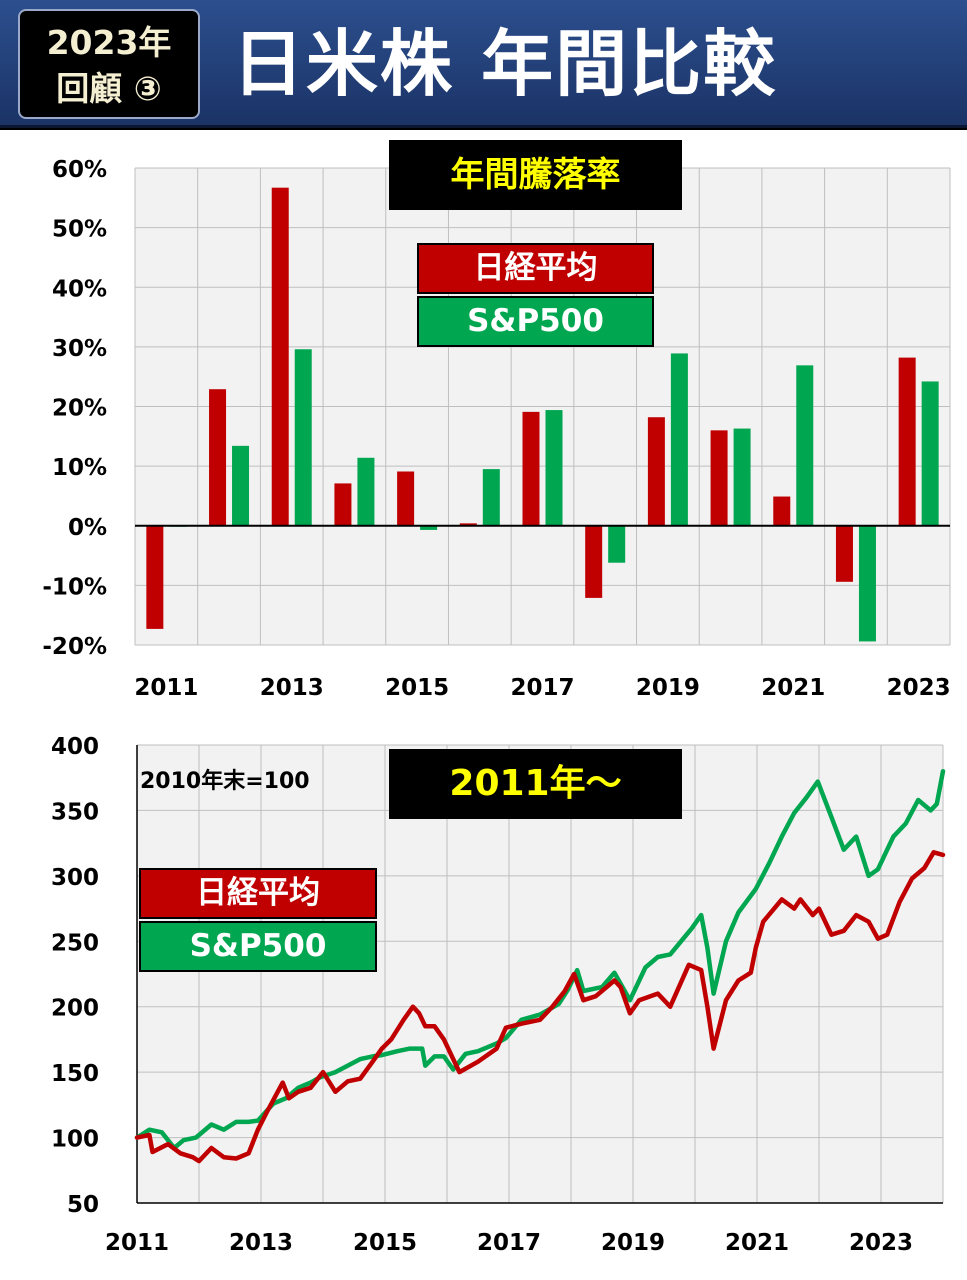 Image resolution: width=967 pixels, height=1280 pixels. What do you see at coordinates (87, 528) in the screenshot?
I see `bar-y-tick-label: 0%` at bounding box center [87, 528].